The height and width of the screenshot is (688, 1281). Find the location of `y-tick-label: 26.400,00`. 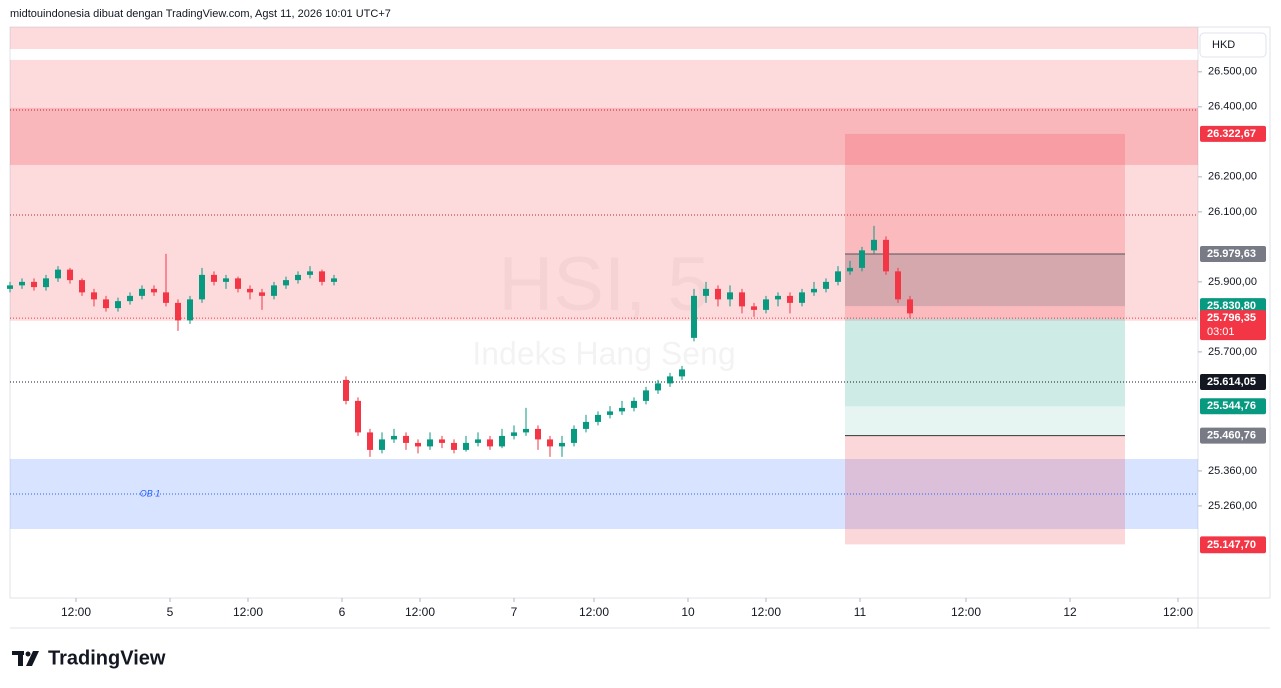

y-tick-label: 26.400,00 is located at coordinates (1232, 107).